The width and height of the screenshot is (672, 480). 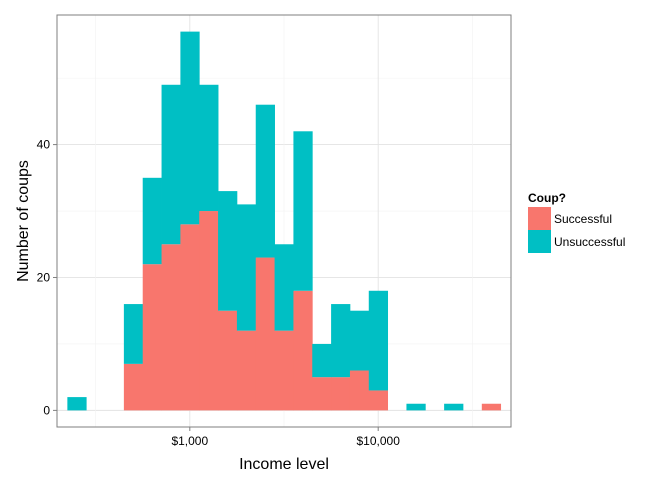 What do you see at coordinates (547, 198) in the screenshot?
I see `legend-title: Coup?` at bounding box center [547, 198].